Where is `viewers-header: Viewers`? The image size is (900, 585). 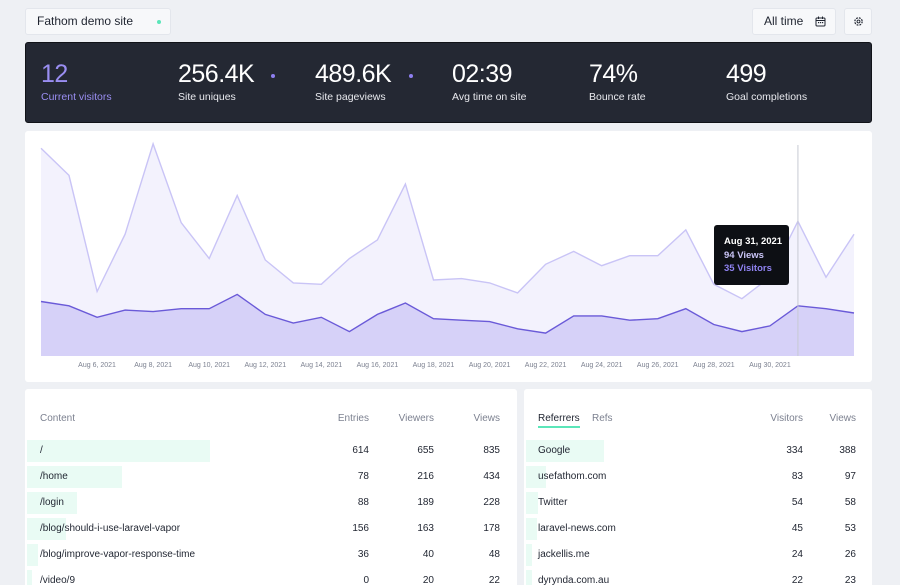 viewers-header: Viewers is located at coordinates (416, 418).